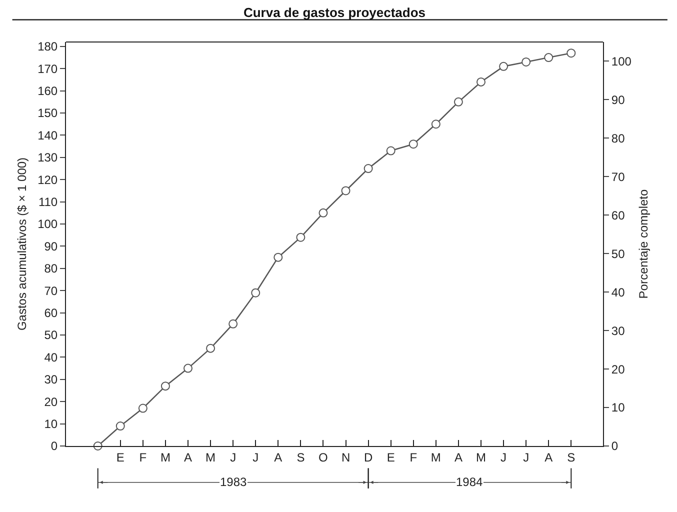  What do you see at coordinates (48, 135) in the screenshot?
I see `y-tick-label: 140` at bounding box center [48, 135].